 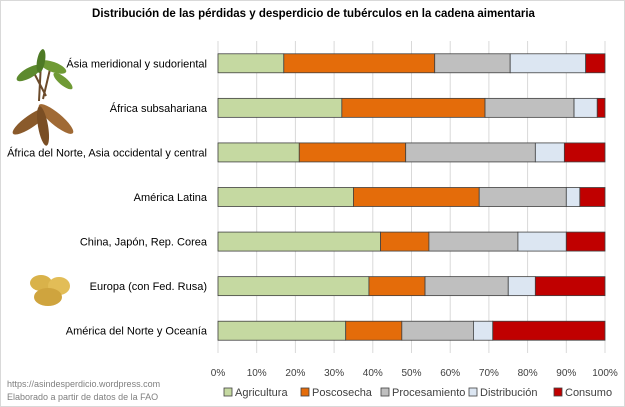 I want to click on category-label: África subsahariana, so click(x=159, y=108).